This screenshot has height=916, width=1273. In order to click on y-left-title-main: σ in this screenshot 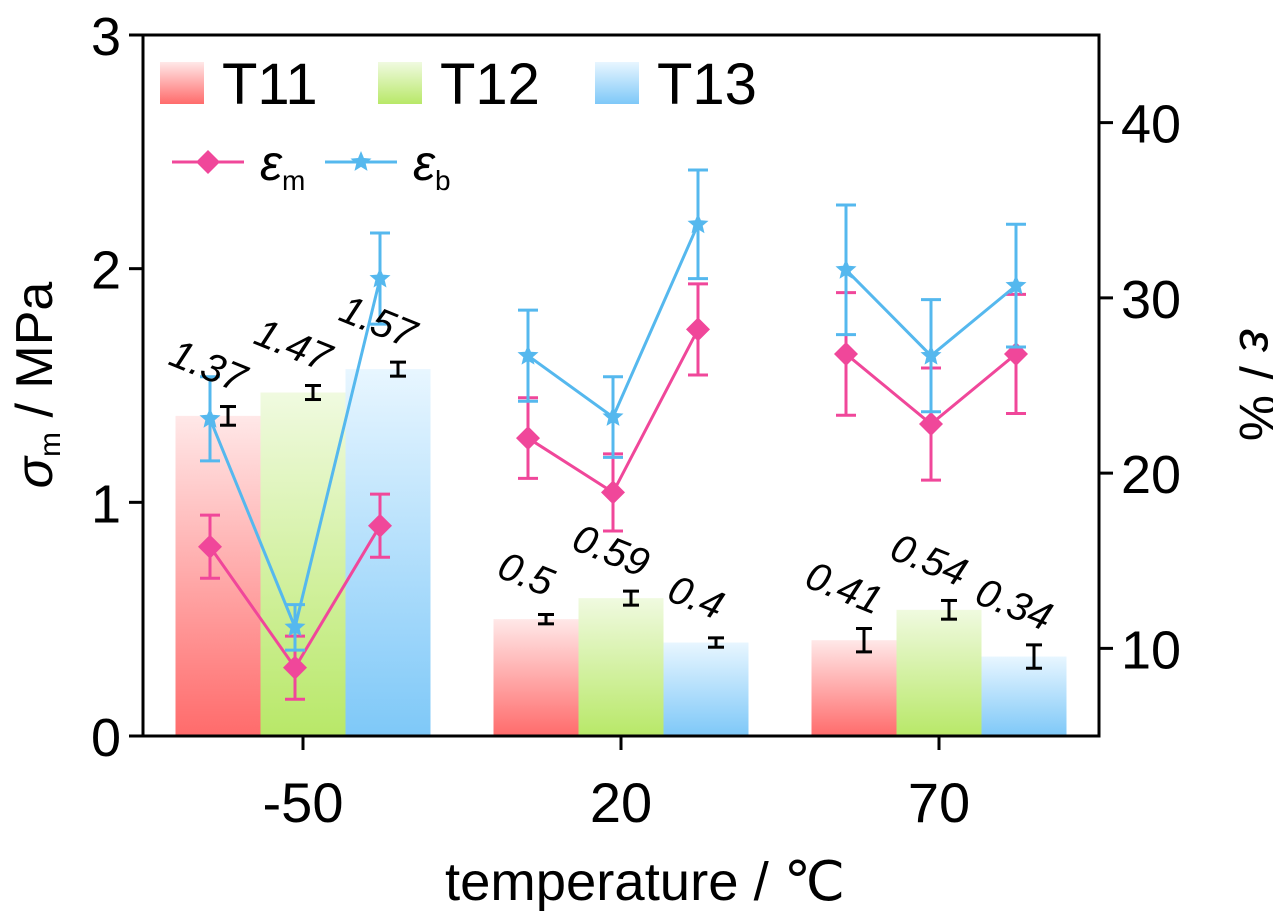, I will do `click(35, 471)`.